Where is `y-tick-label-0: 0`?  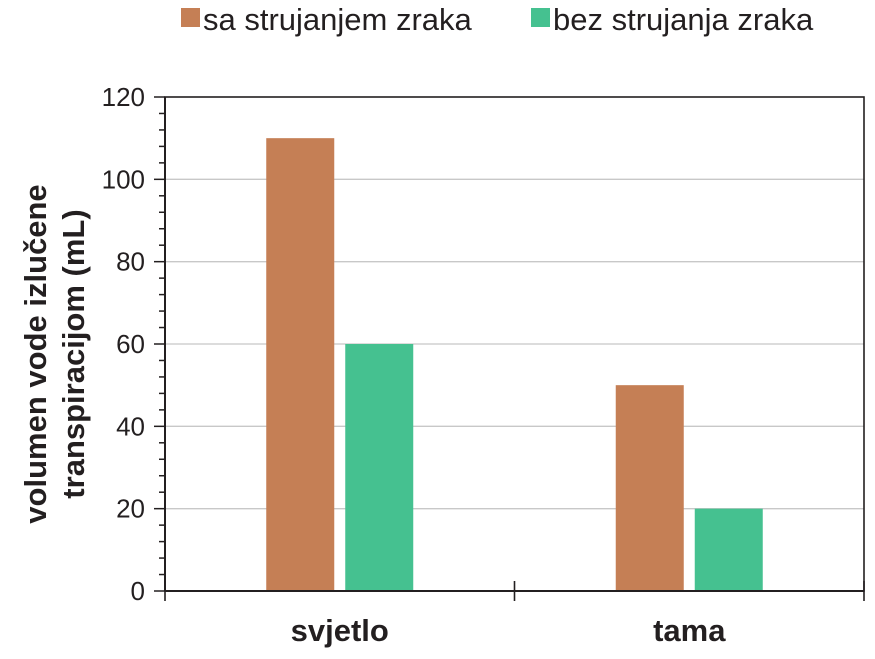 y-tick-label-0: 0 is located at coordinates (138, 591).